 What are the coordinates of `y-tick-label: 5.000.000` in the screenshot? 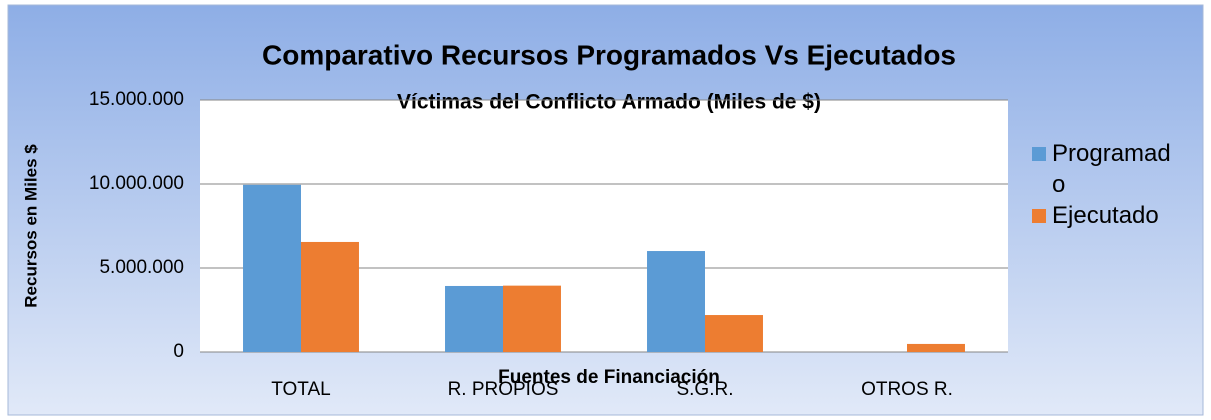 It's located at (141, 267).